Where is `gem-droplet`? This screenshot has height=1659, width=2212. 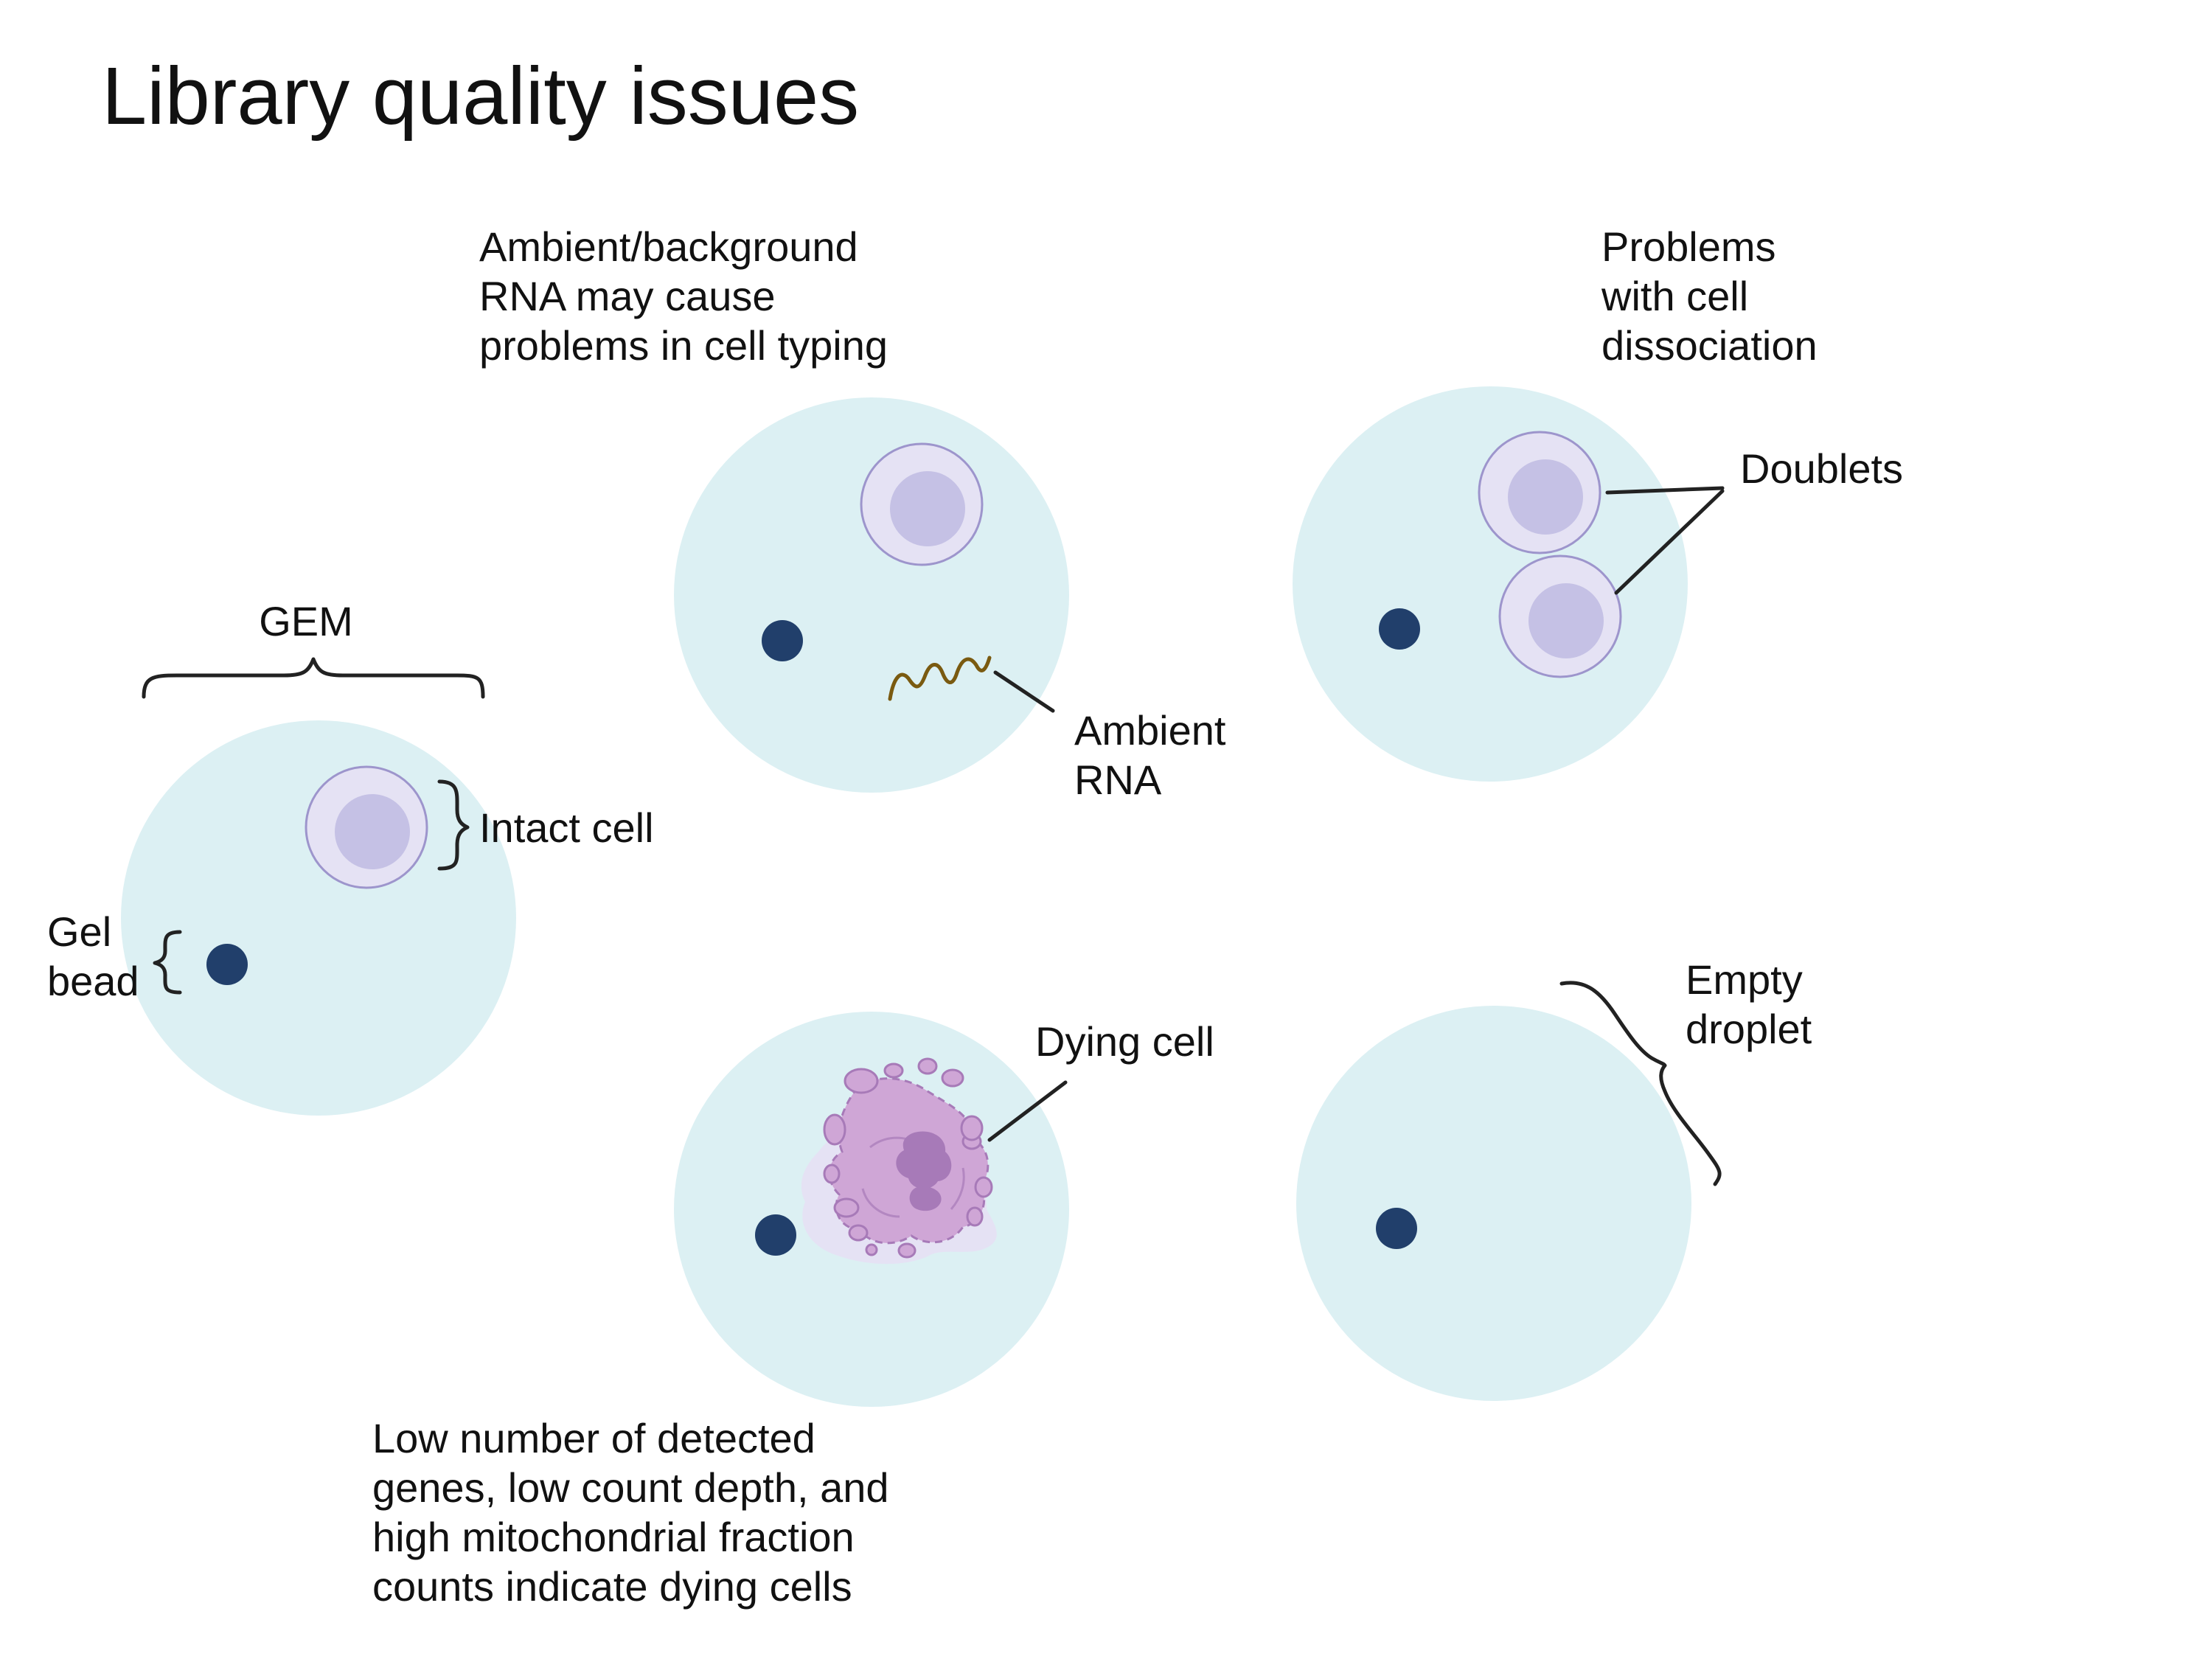 gem-droplet is located at coordinates (318, 918).